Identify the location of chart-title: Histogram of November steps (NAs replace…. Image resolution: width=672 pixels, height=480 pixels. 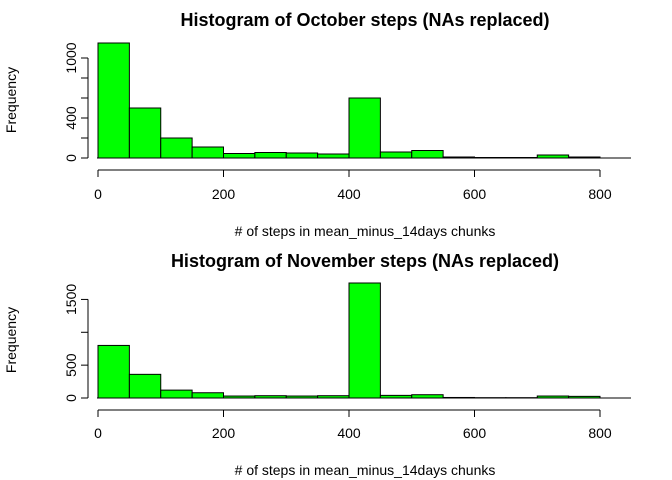
(365, 261).